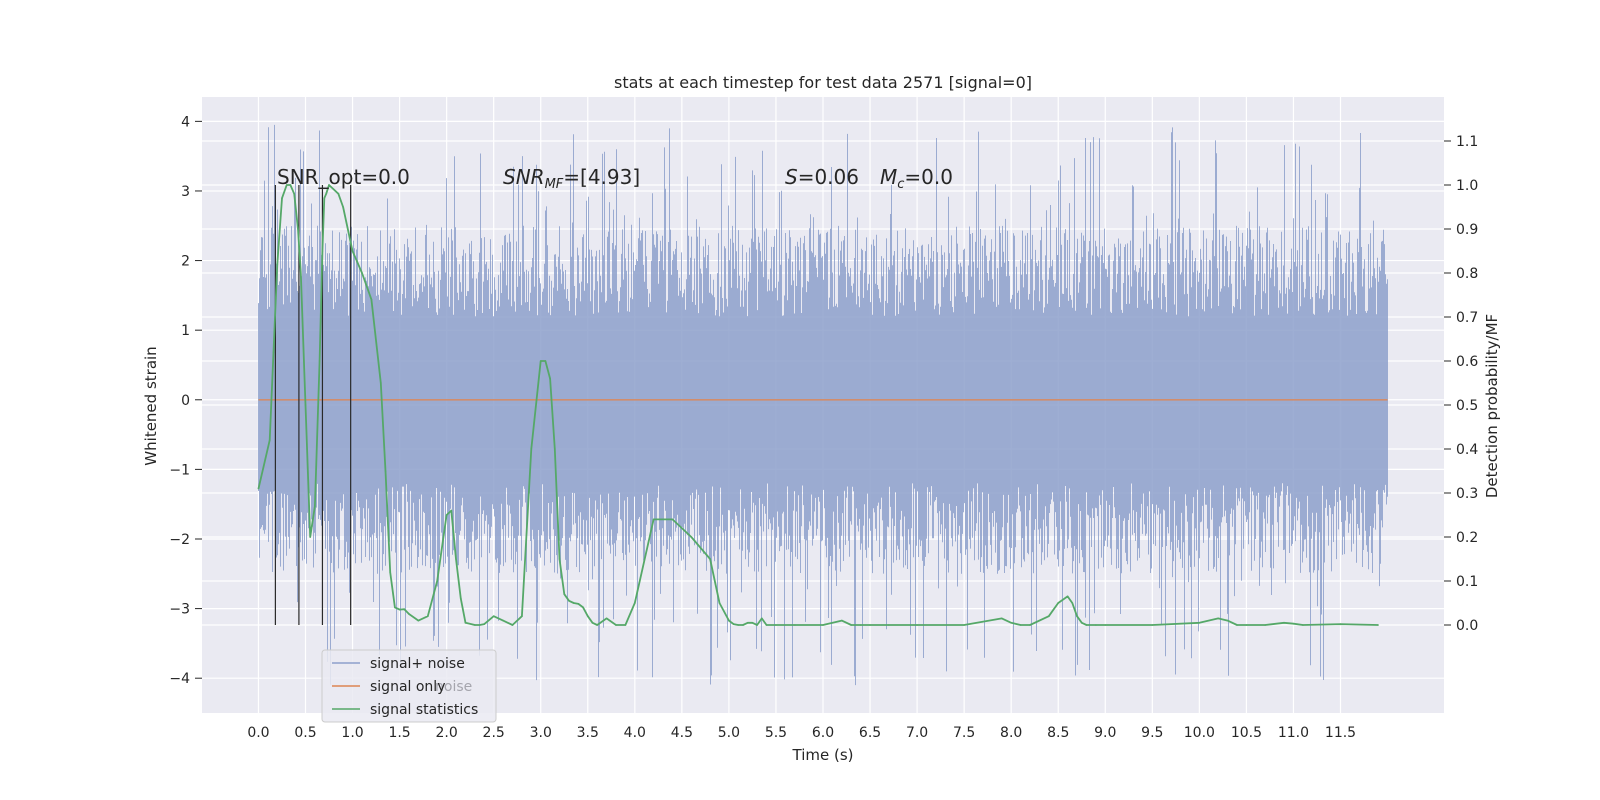 This screenshot has width=1600, height=800. Describe the element at coordinates (729, 733) in the screenshot. I see `x-tick-label: 5.0` at that location.